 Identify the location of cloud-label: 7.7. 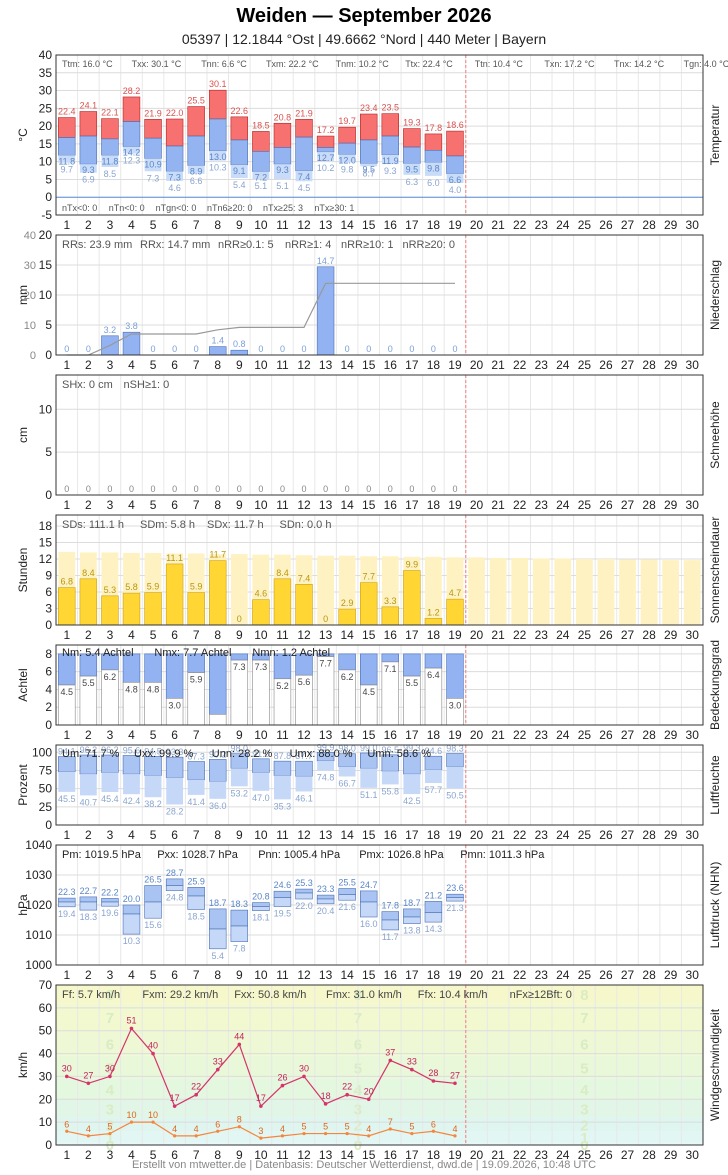
(325, 664).